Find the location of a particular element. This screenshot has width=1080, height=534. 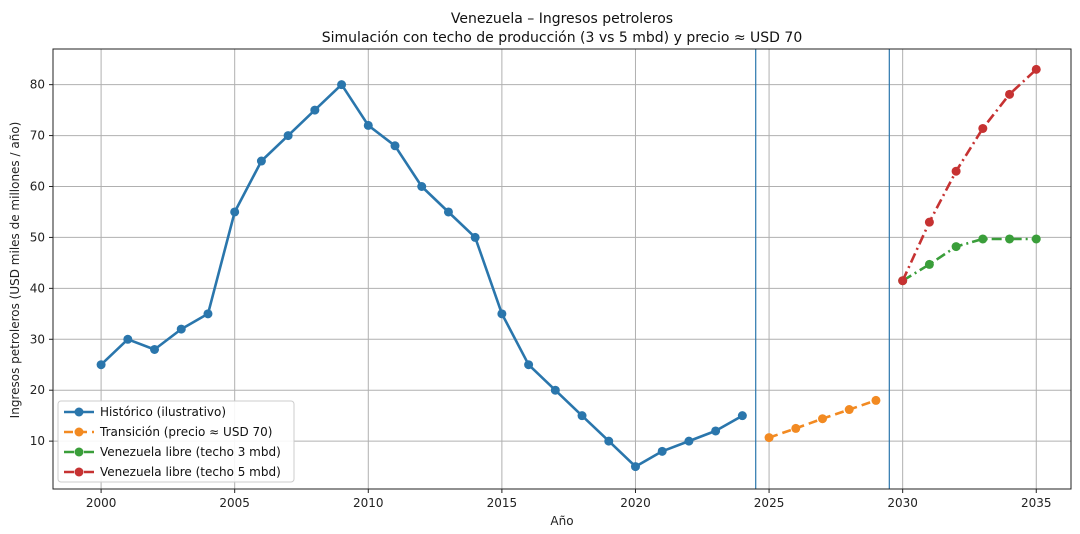

x-tick-label: 2015 is located at coordinates (502, 503).